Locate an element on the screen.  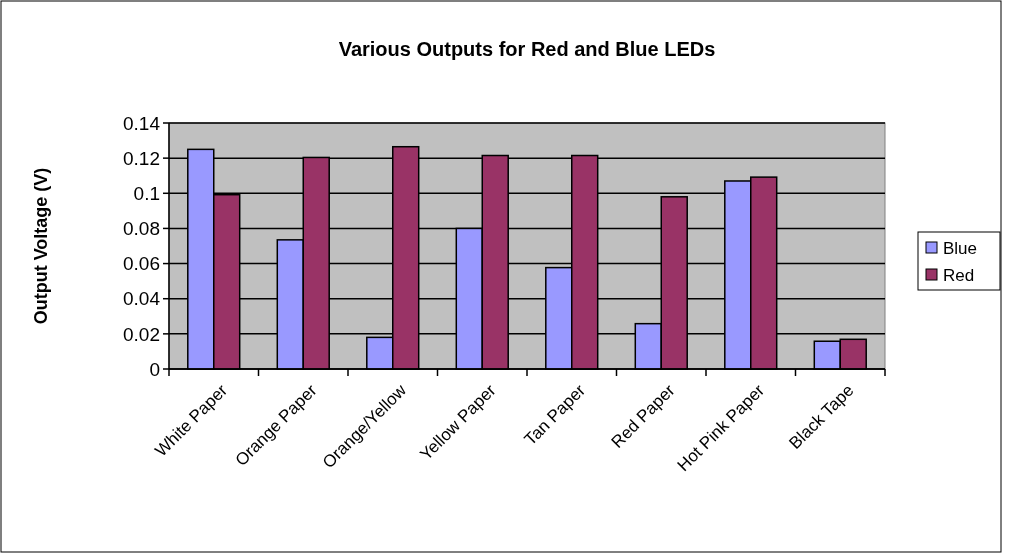
y-axis-title: Output Voltage (V) is located at coordinates (41, 246).